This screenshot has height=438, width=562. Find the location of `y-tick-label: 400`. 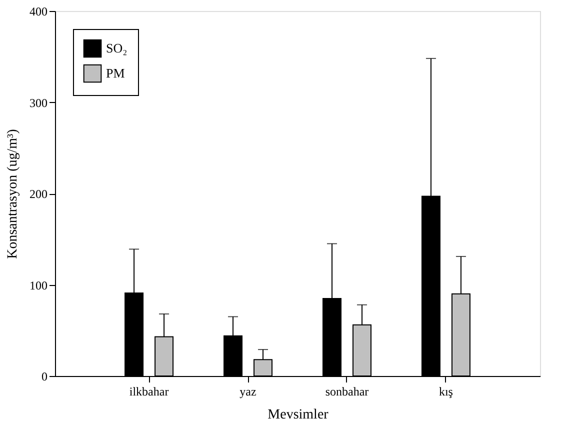

y-tick-label: 400 is located at coordinates (39, 11).